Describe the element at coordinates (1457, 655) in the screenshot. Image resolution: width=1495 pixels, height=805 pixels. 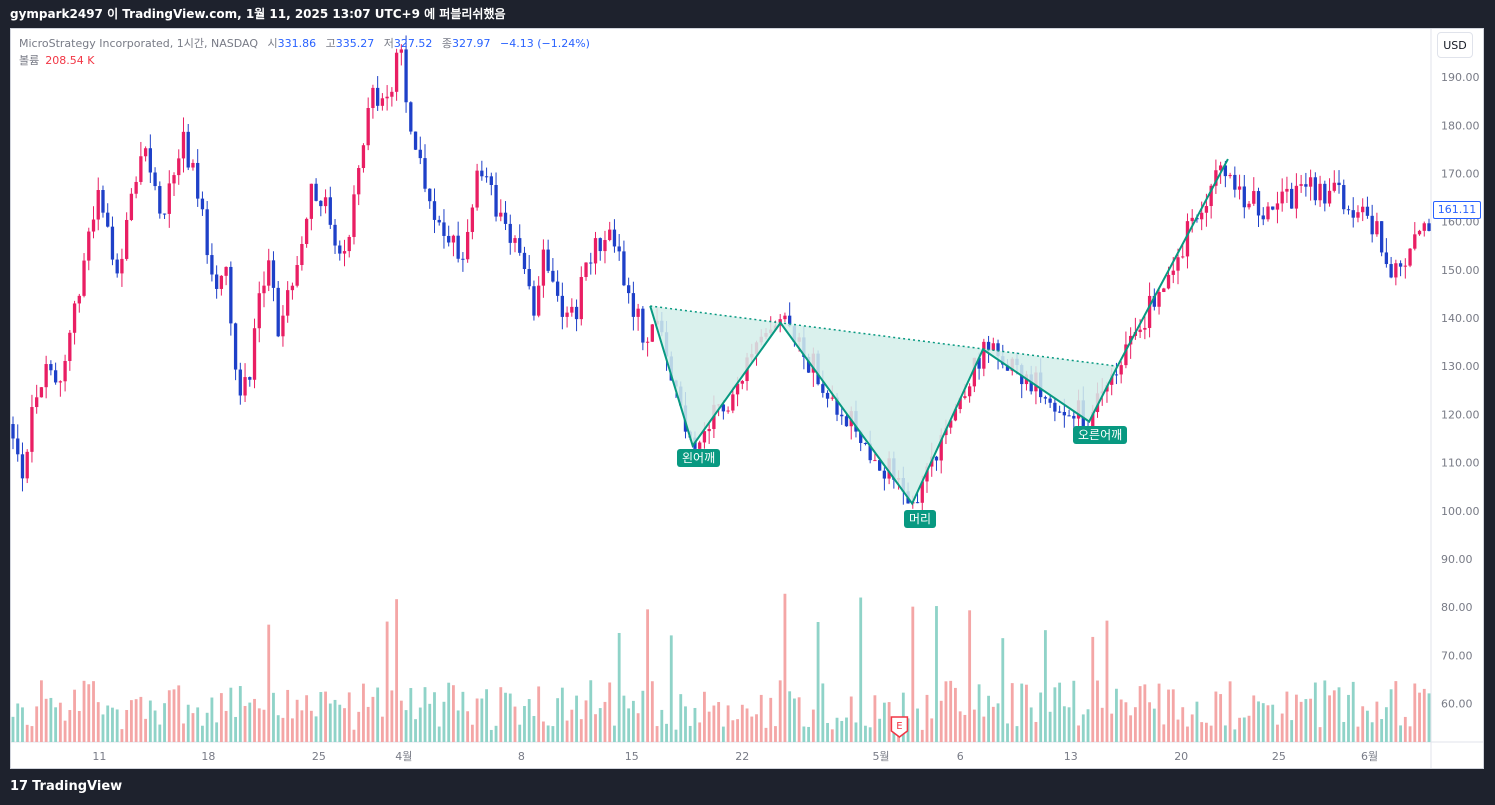
I see `y-tick-label: 70.00` at that location.